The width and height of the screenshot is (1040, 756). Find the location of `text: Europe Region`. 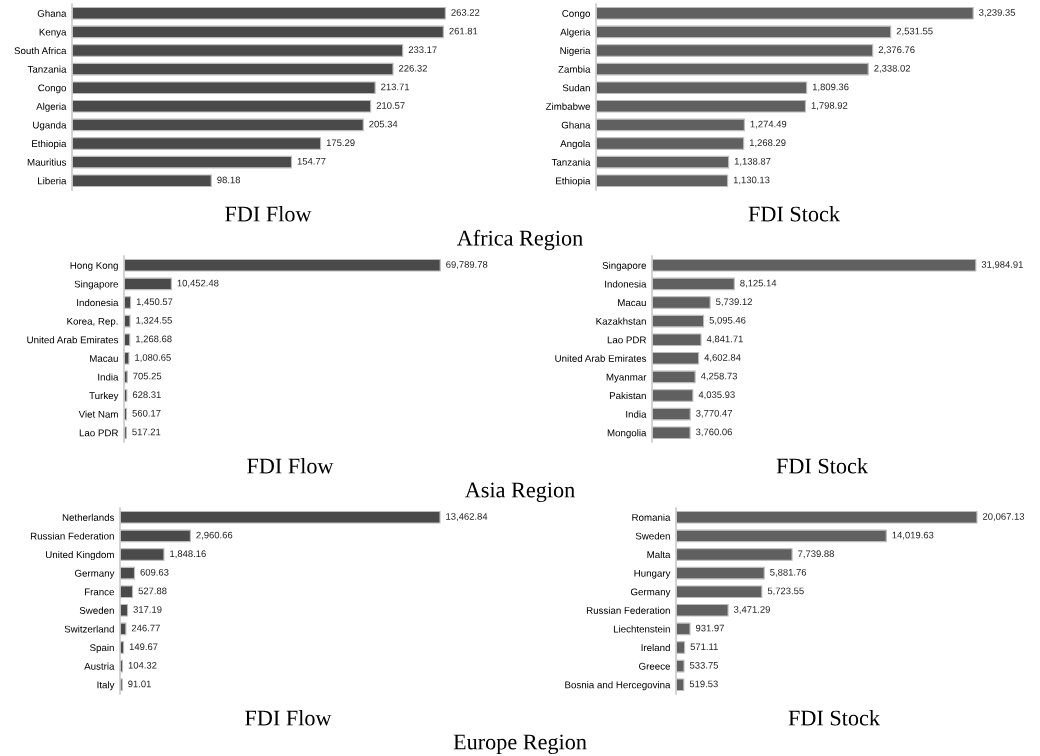

text: Europe Region is located at coordinates (520, 744).